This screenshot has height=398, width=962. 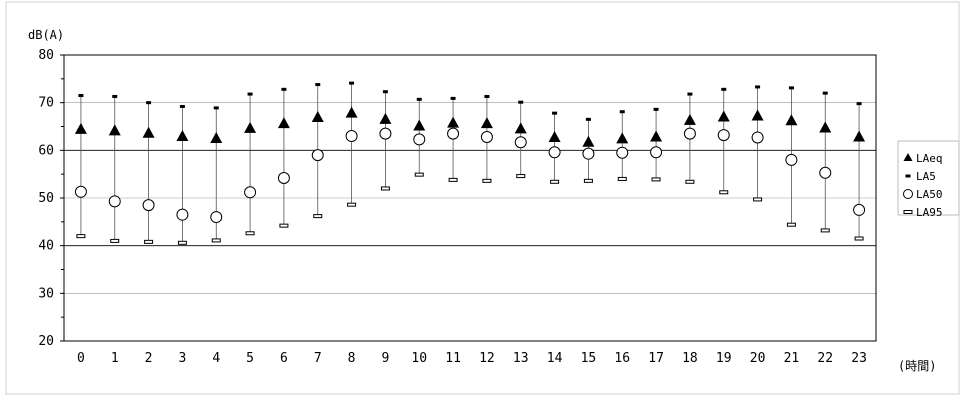 What do you see at coordinates (487, 358) in the screenshot?
I see `x-tick-label: 12` at bounding box center [487, 358].